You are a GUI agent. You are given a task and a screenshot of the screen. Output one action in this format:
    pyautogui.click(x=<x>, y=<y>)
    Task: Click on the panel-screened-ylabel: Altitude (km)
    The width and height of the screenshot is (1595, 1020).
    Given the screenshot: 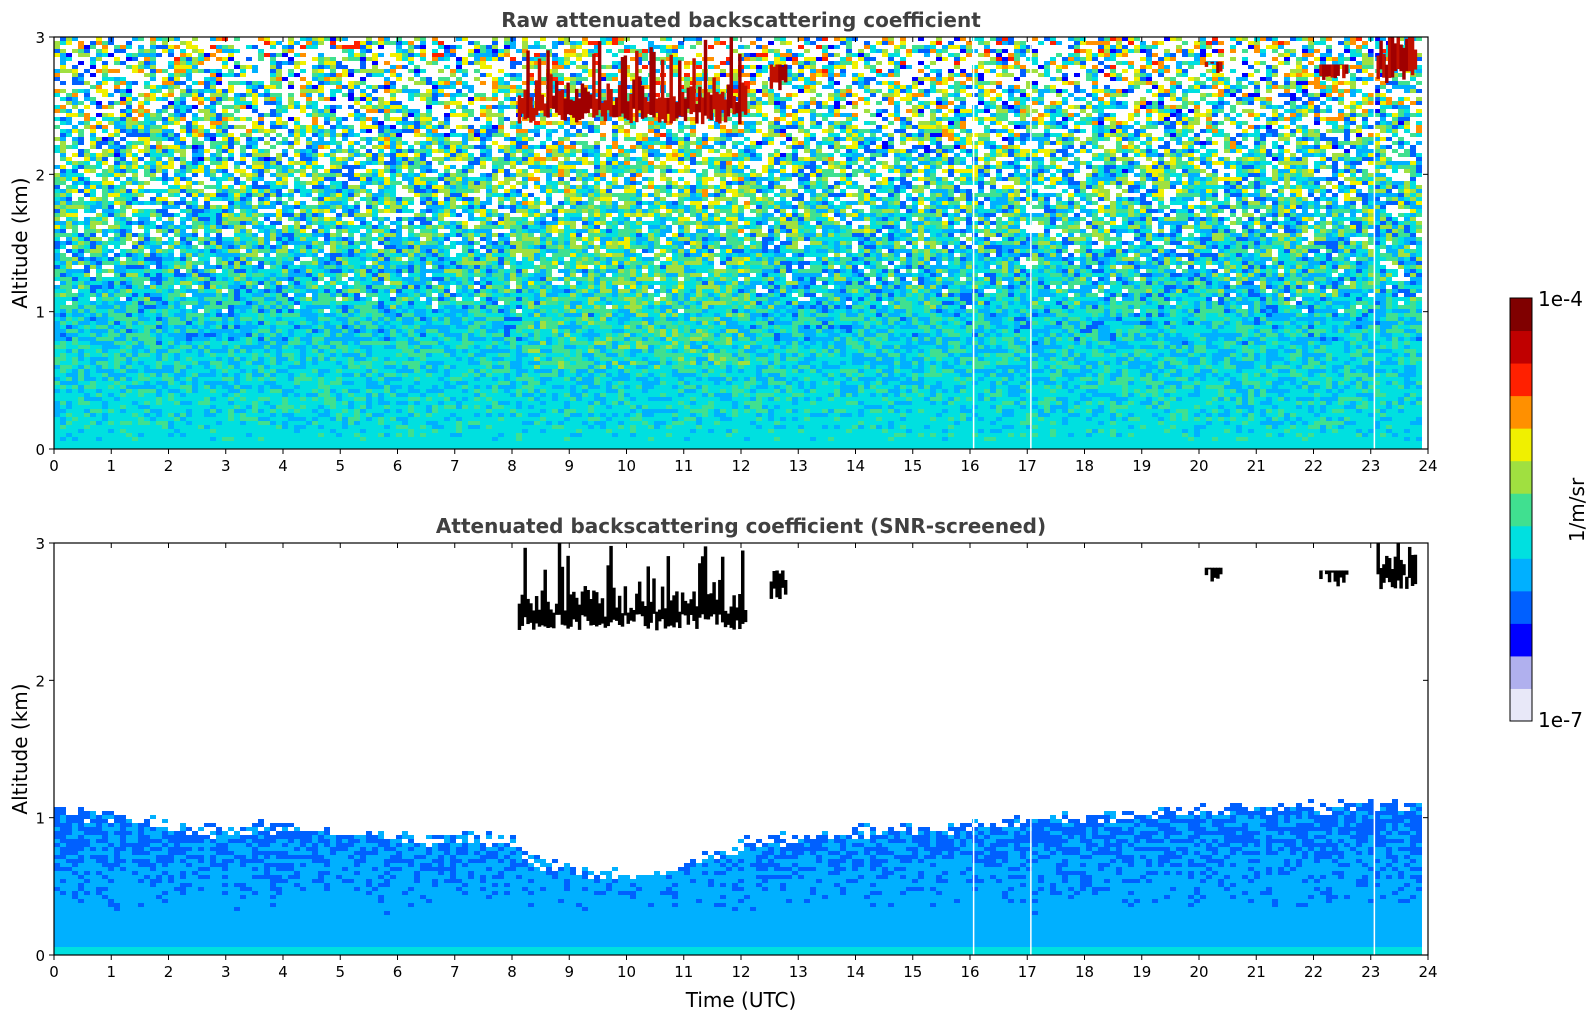 What is the action you would take?
    pyautogui.click(x=20, y=748)
    